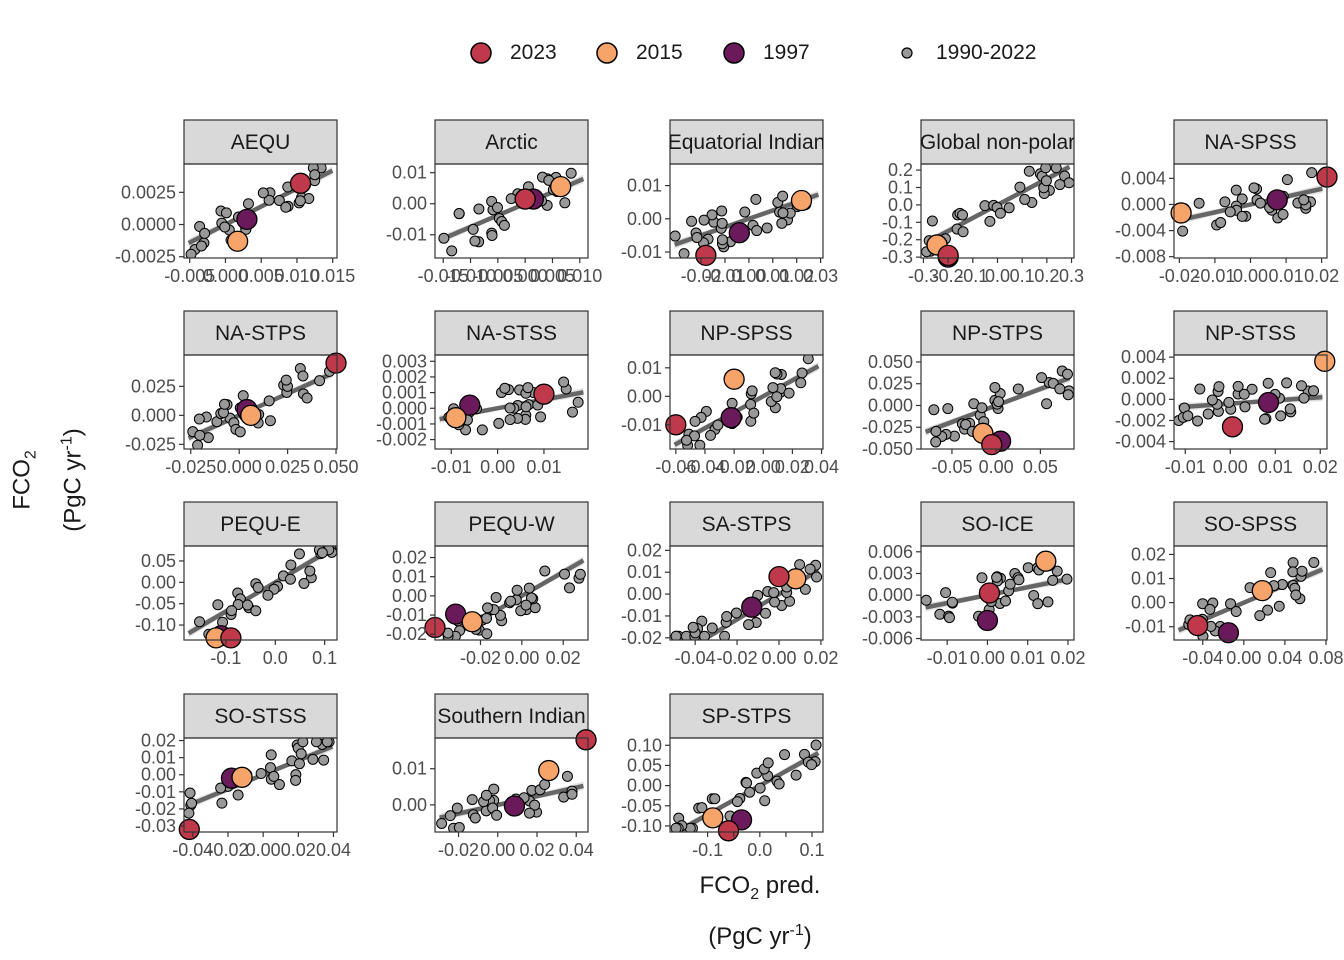 This screenshot has height=960, width=1344. Describe the element at coordinates (765, 53) in the screenshot. I see `legend-item-1997: 1997` at that location.